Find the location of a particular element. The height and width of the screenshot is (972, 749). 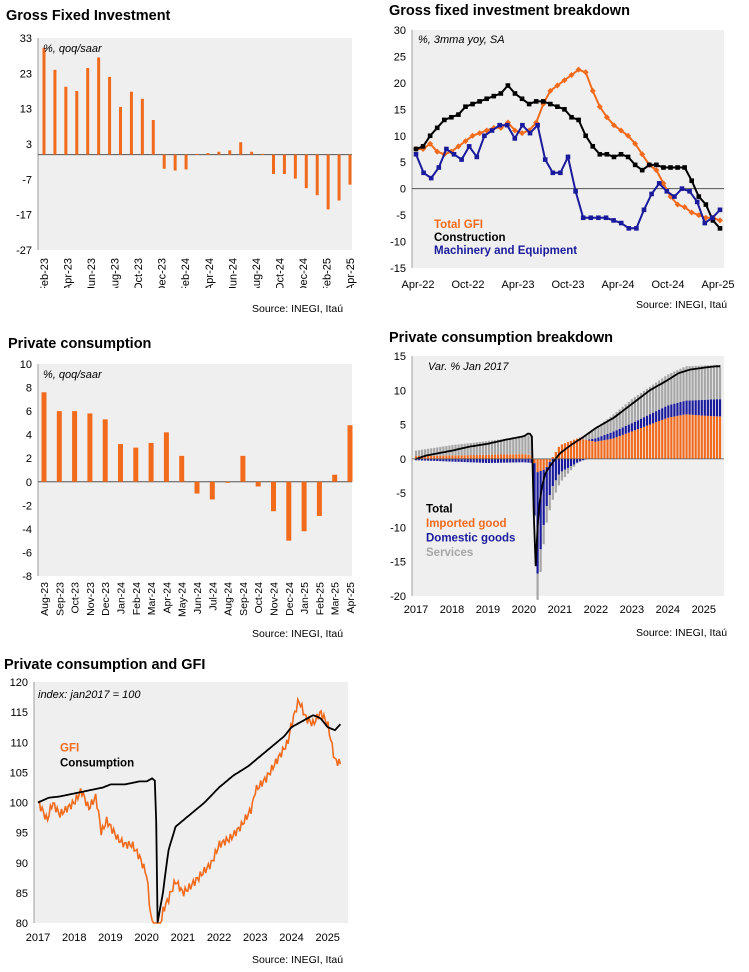

cons-y-tick-label: -8 is located at coordinates (27, 577).